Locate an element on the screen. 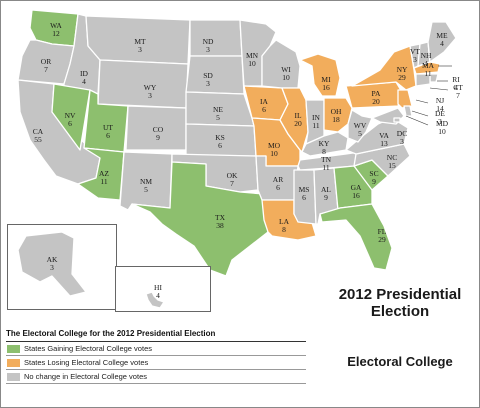 Image resolution: width=480 pixels, height=408 pixels. state-label-al: AL 9 is located at coordinates (326, 193).